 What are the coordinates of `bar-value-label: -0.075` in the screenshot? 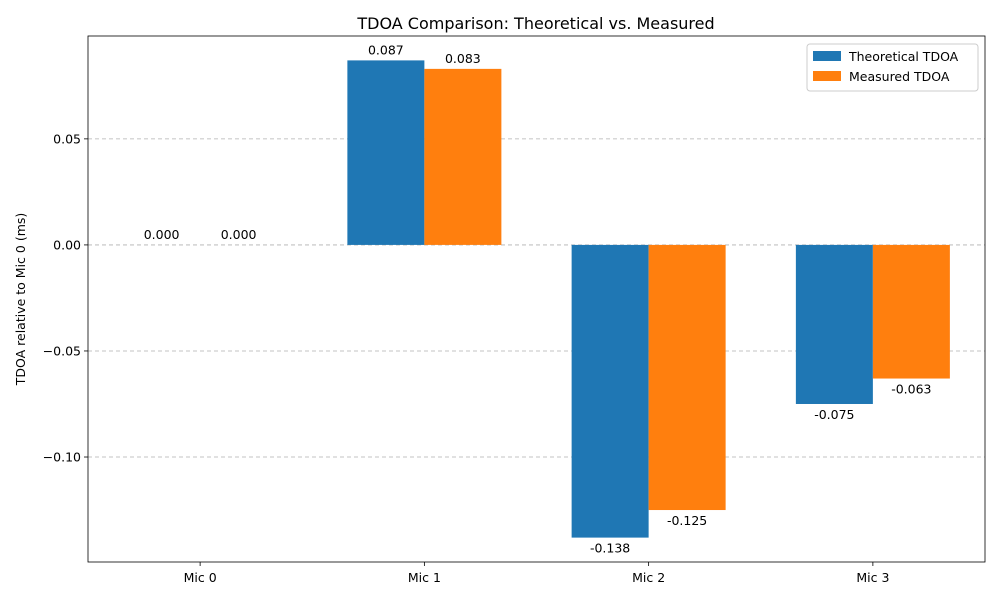 It's located at (834, 414).